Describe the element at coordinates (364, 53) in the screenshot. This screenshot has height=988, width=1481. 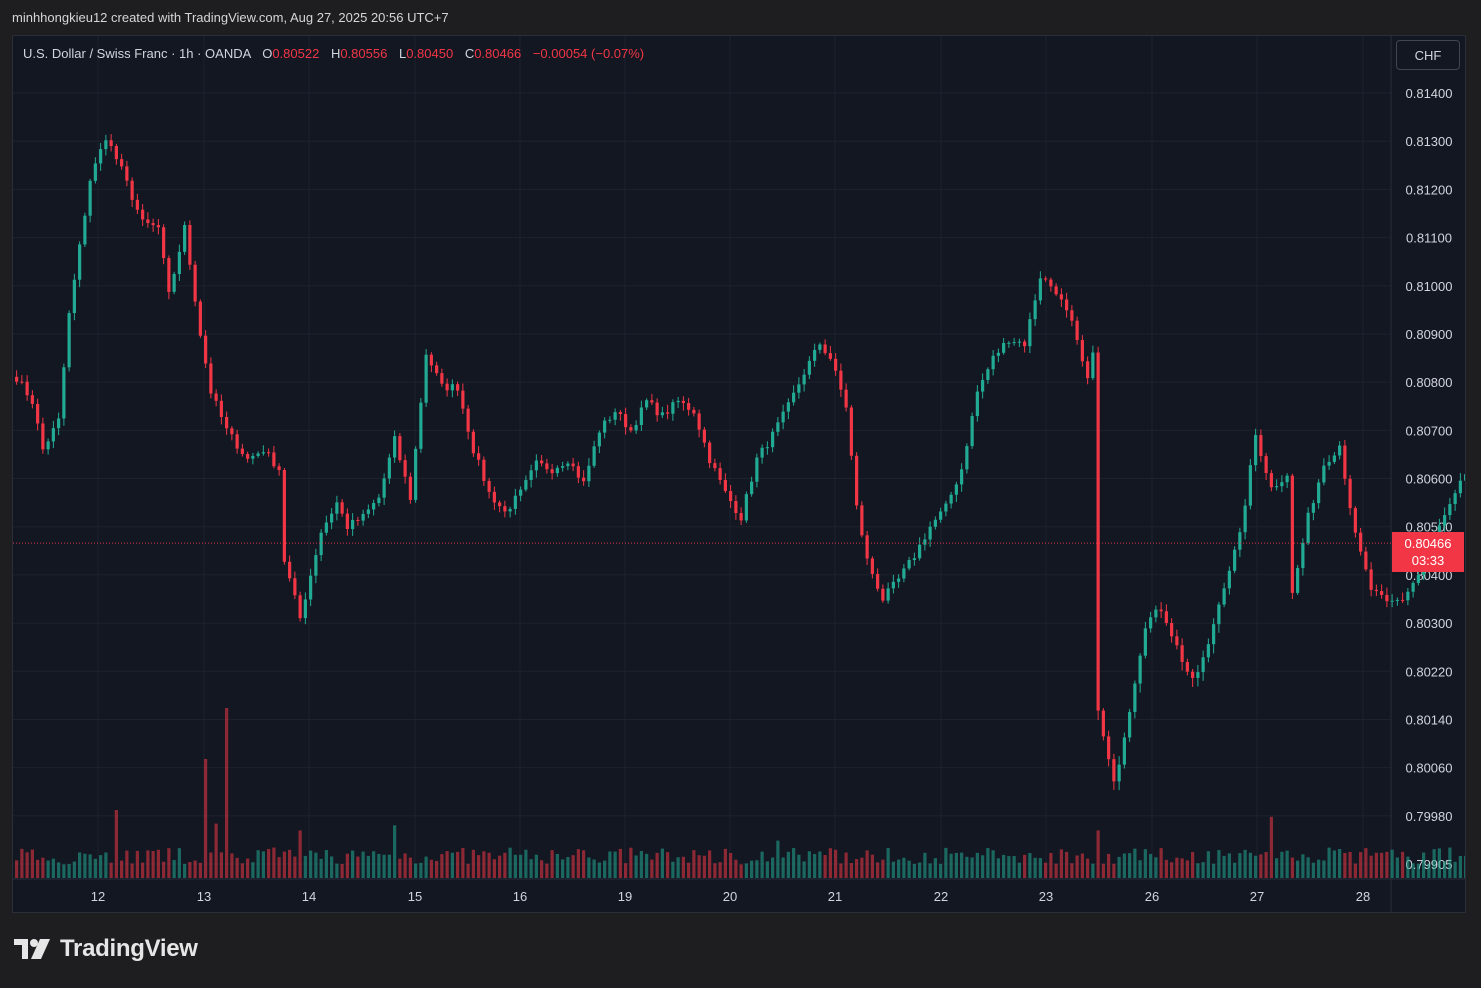
I see `high-value: 0.80556` at that location.